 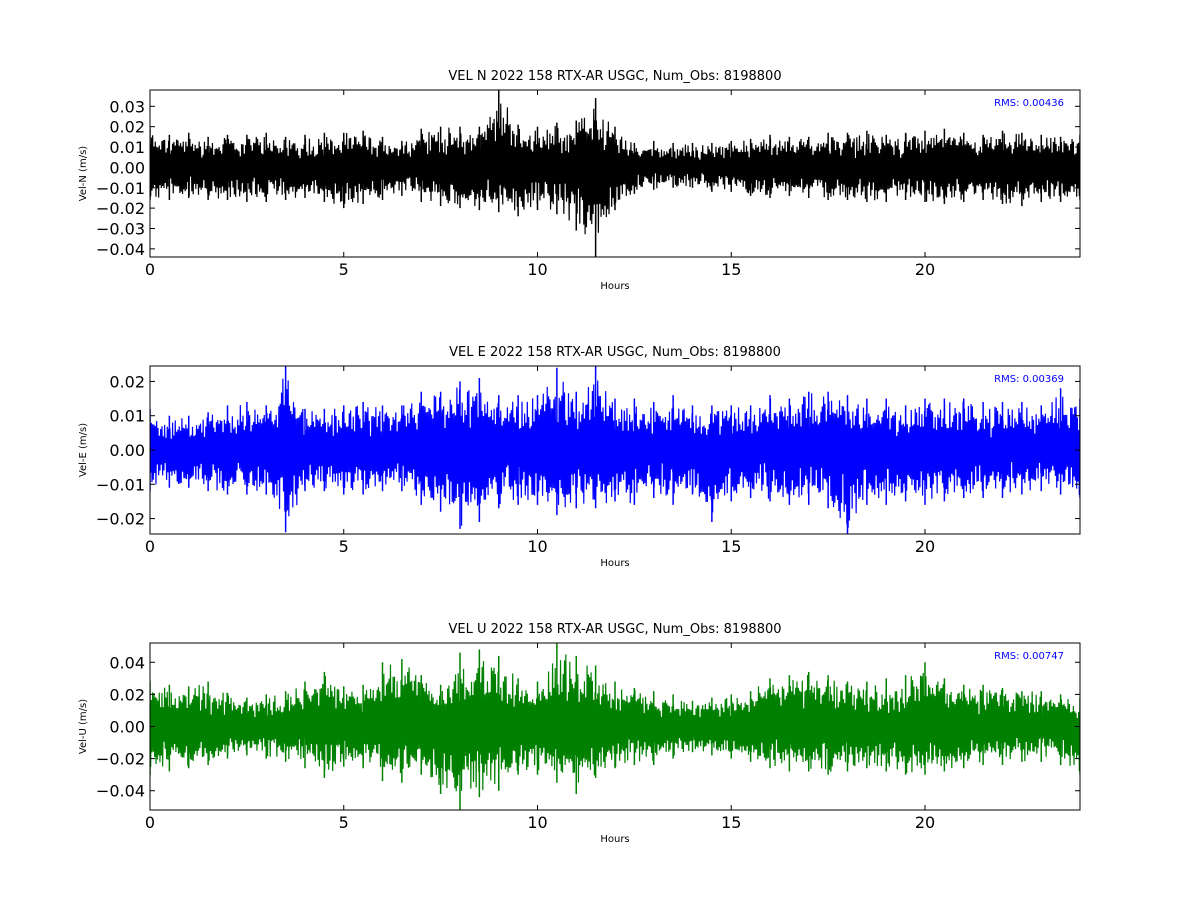 What do you see at coordinates (614, 563) in the screenshot?
I see `x-axis-label-east: Hours` at bounding box center [614, 563].